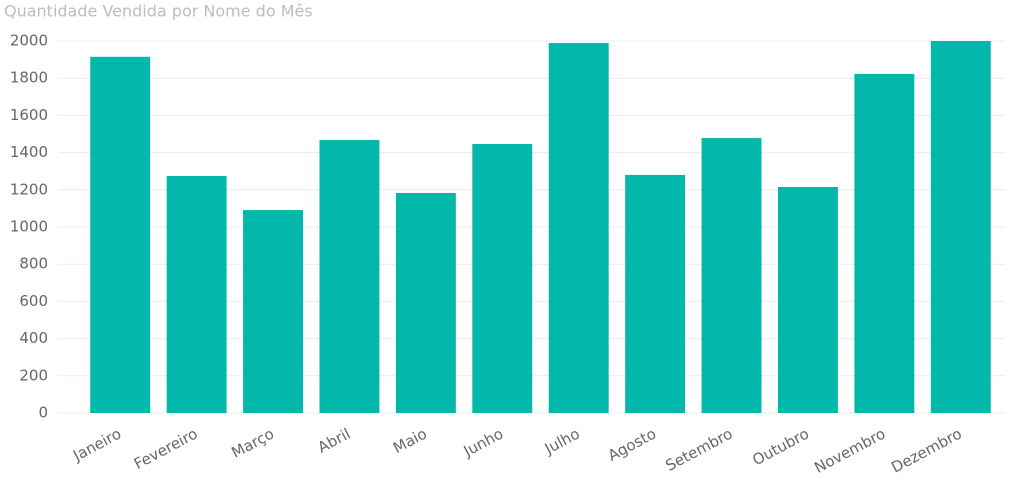 This screenshot has width=1024, height=485. I want to click on y-tick-label: 800, so click(33, 264).